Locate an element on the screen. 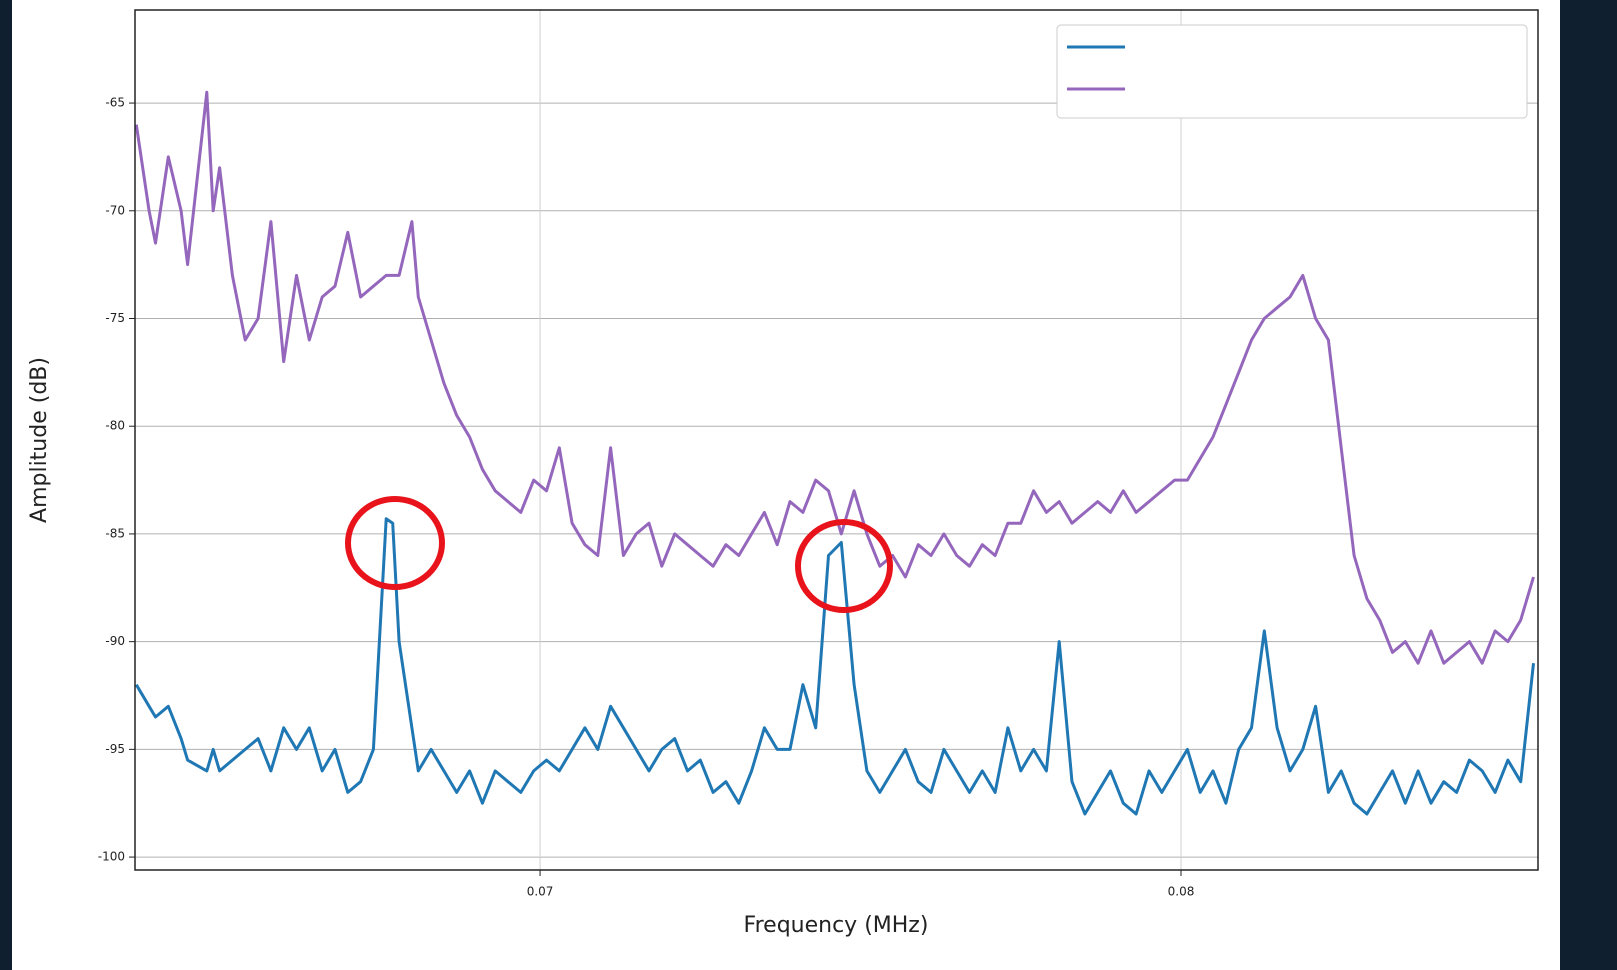  y-tick-label: -70 is located at coordinates (115, 210).